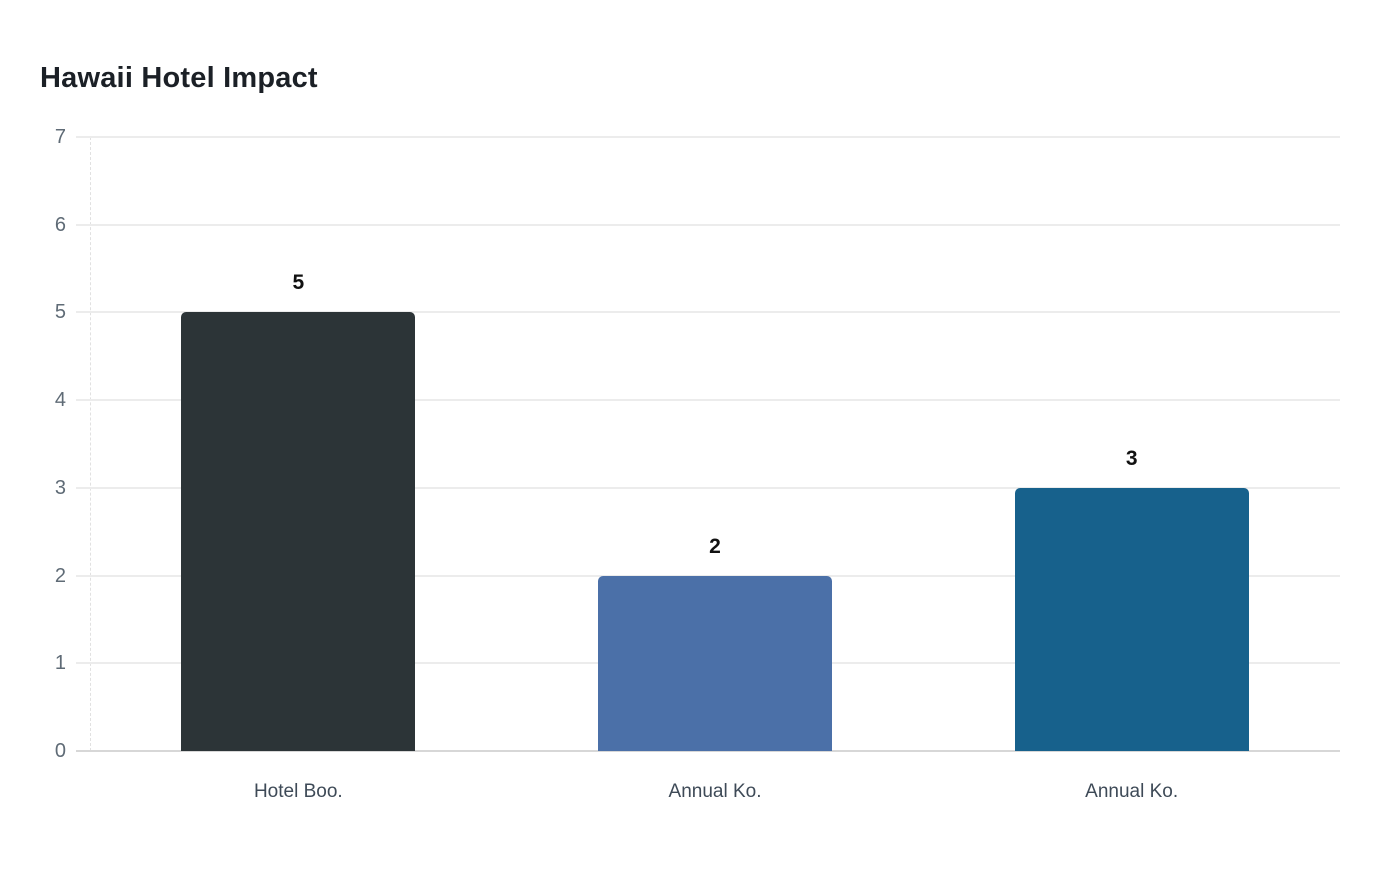 This screenshot has width=1400, height=880. I want to click on y-axis-tick-label: 2, so click(60, 575).